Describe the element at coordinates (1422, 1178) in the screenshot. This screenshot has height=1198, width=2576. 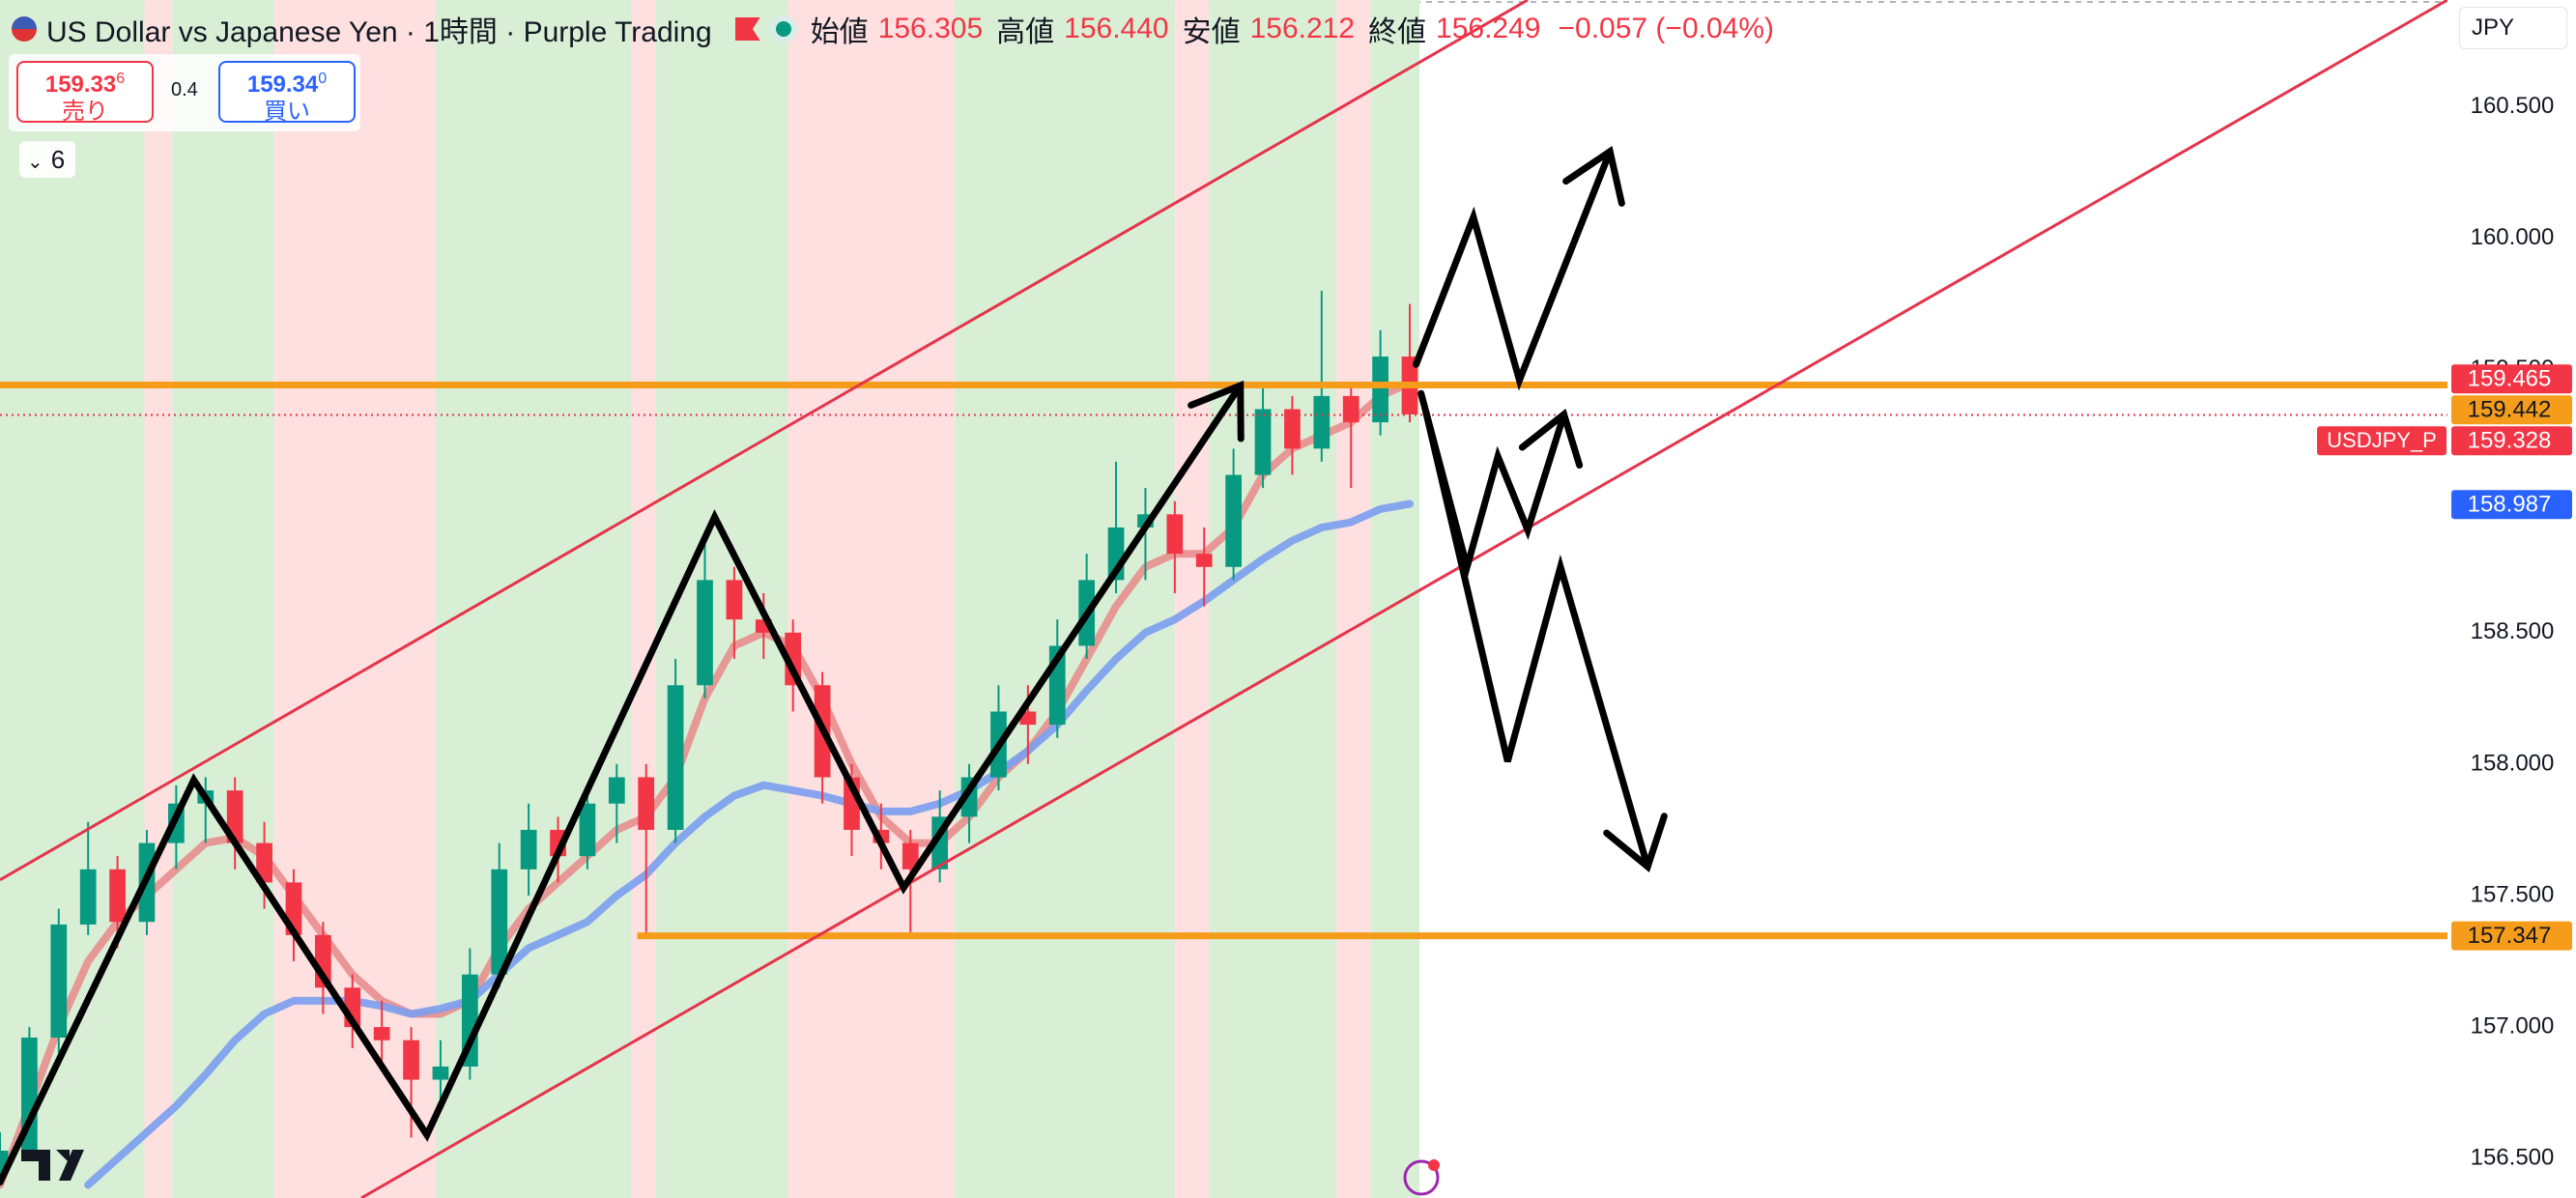
I see `replay-icon` at that location.